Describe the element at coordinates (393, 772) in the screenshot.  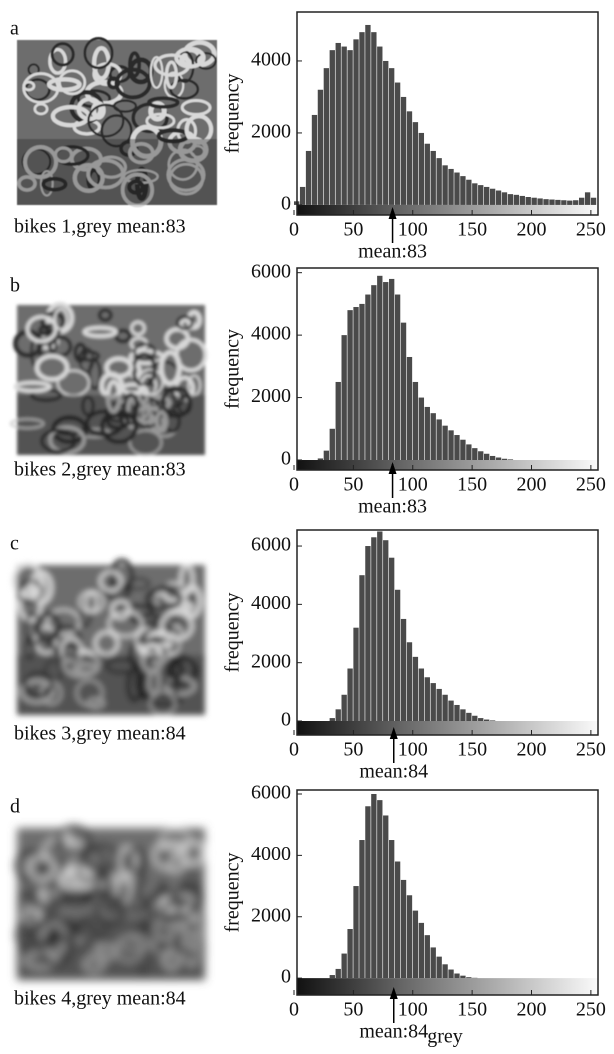
I see `mean-label: mean:84` at that location.